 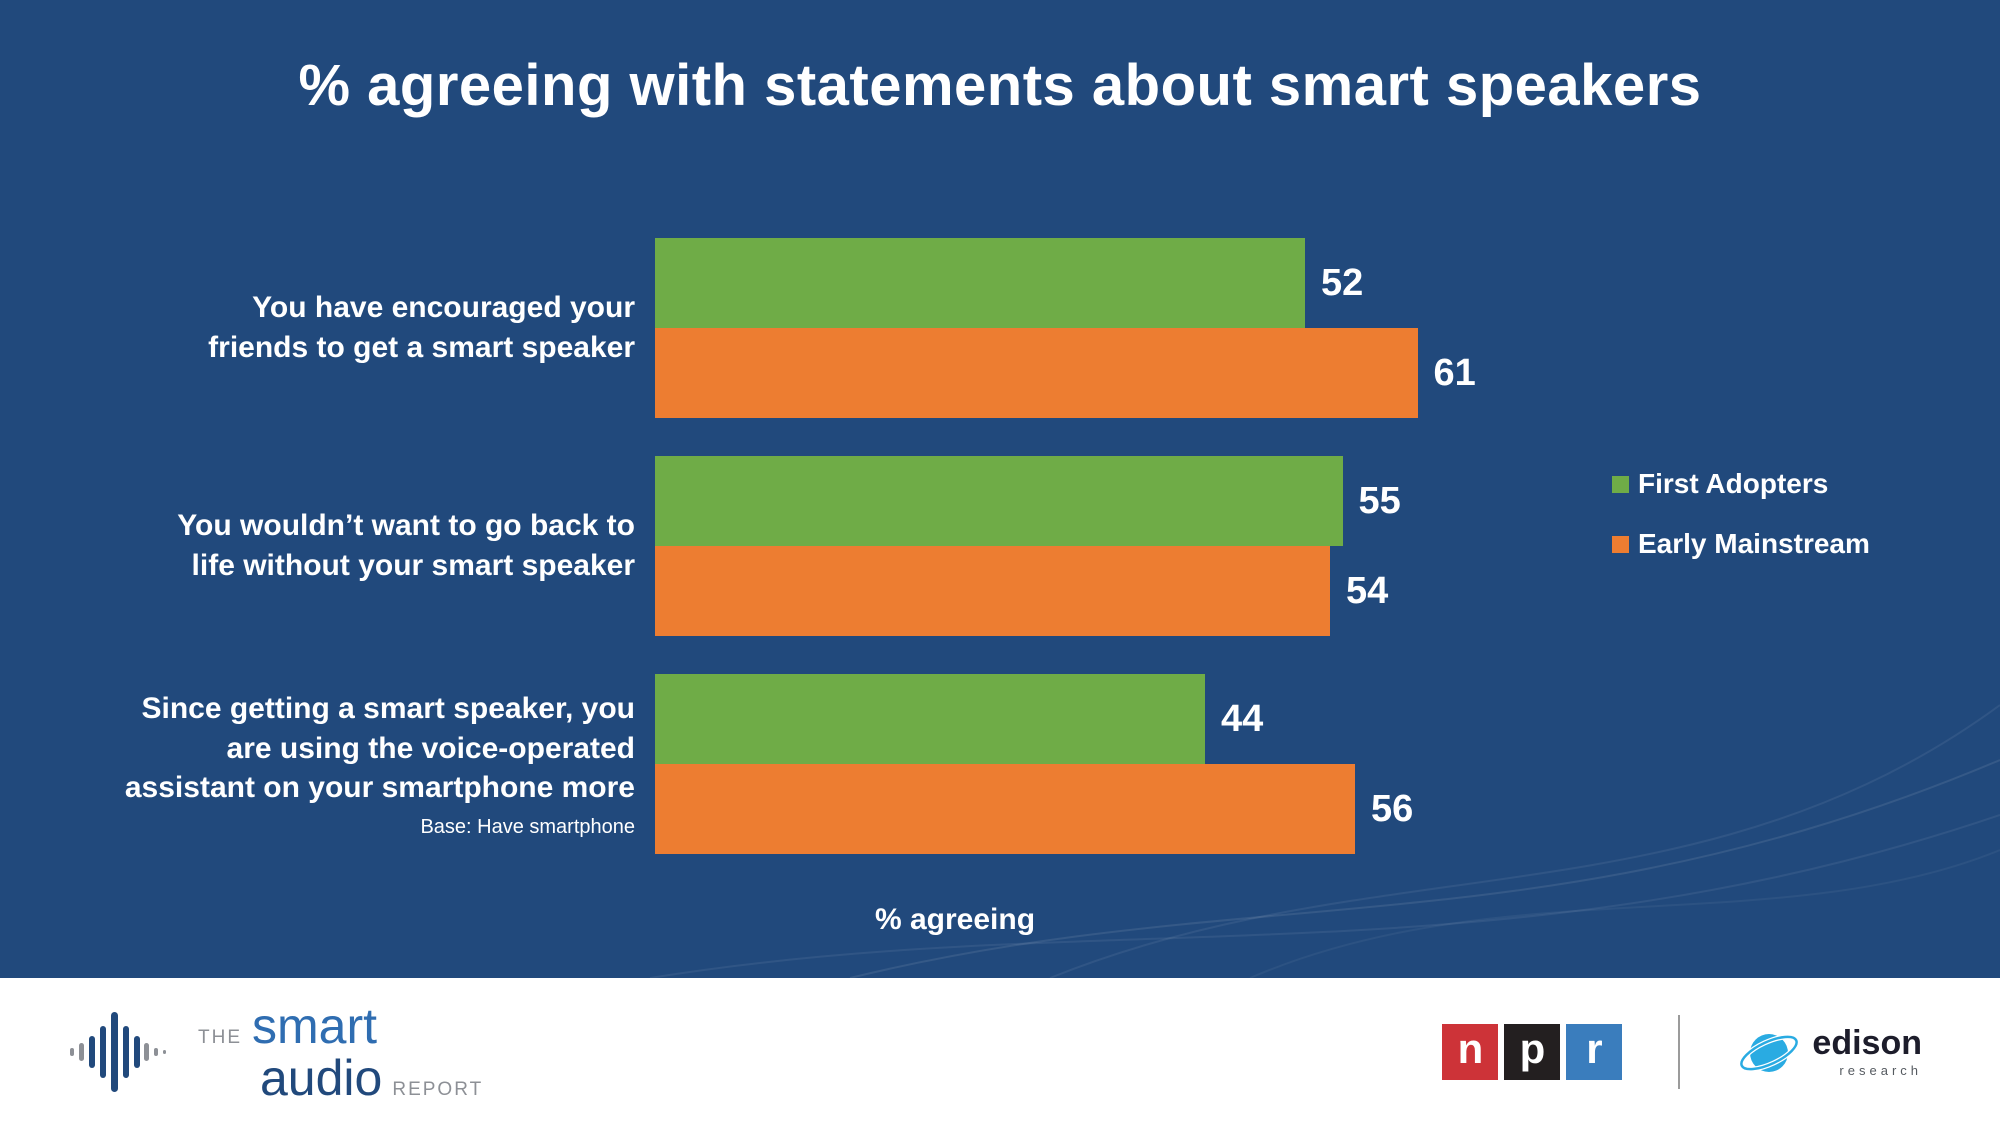 I want to click on bar-value: 55, so click(x=1379, y=500).